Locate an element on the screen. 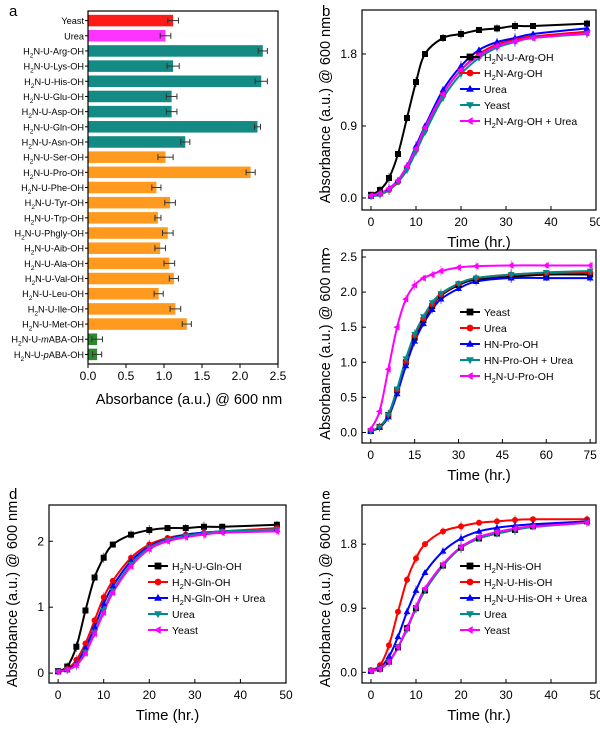 This screenshot has width=600, height=744. label-part: ABA-OH is located at coordinates (66, 355).